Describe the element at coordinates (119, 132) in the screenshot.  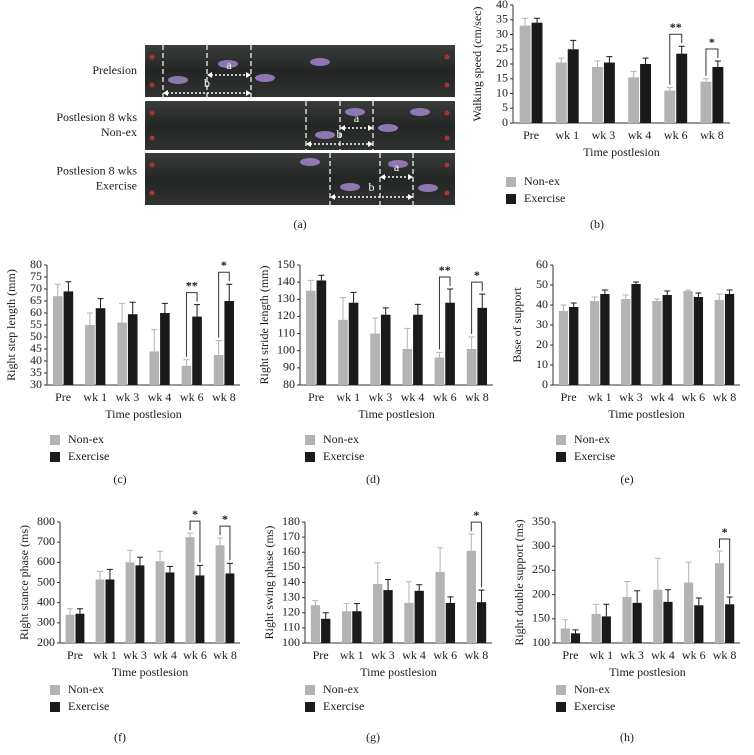
I see `row-label: Non-ex` at that location.